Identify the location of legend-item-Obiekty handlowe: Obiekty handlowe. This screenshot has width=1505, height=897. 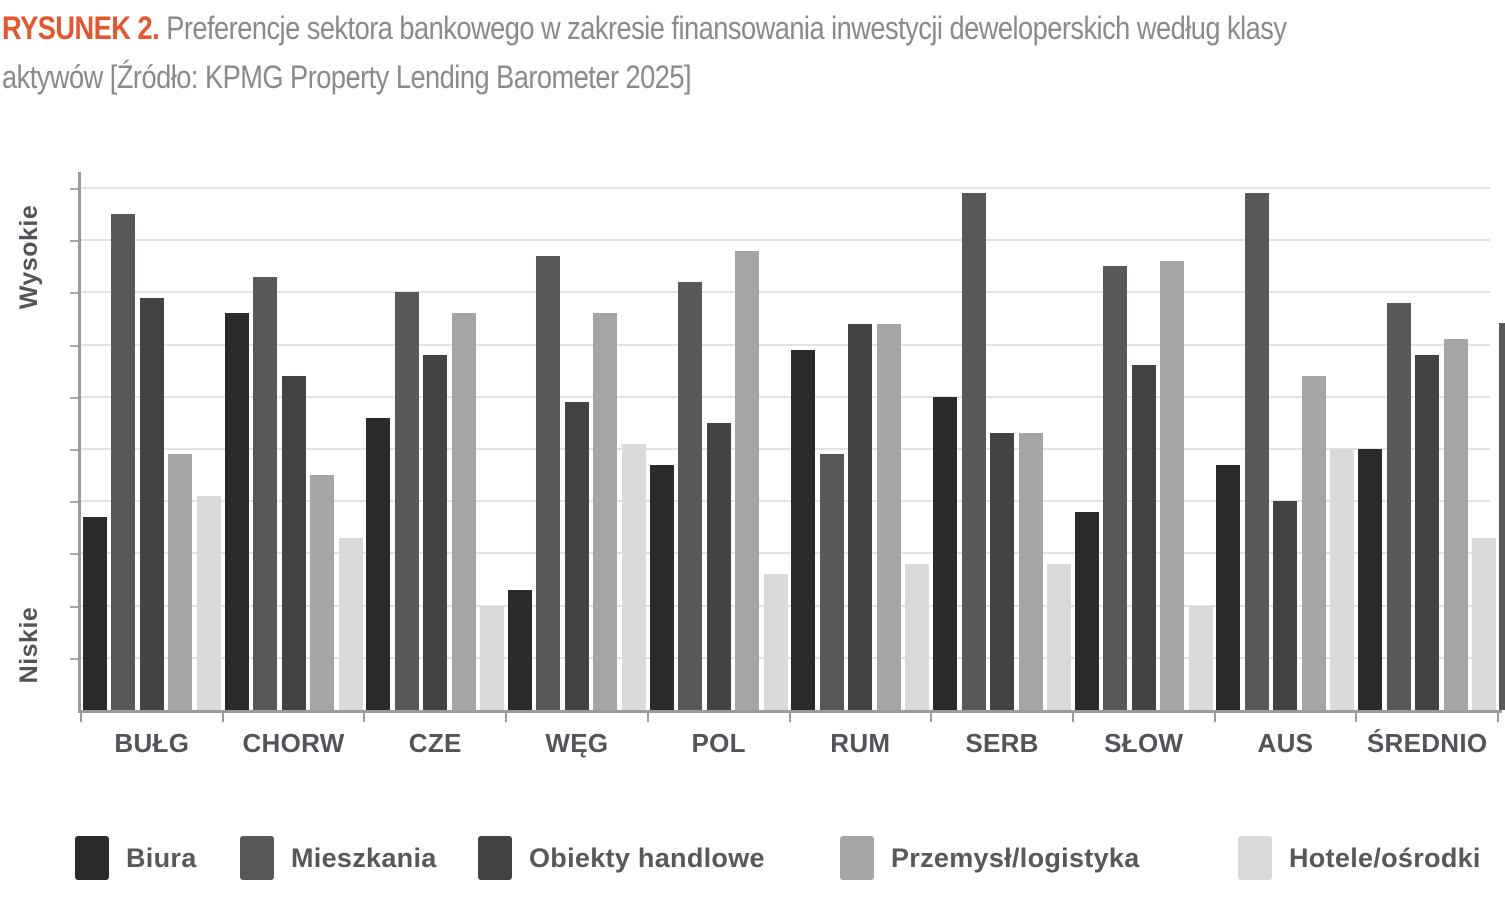
(621, 858).